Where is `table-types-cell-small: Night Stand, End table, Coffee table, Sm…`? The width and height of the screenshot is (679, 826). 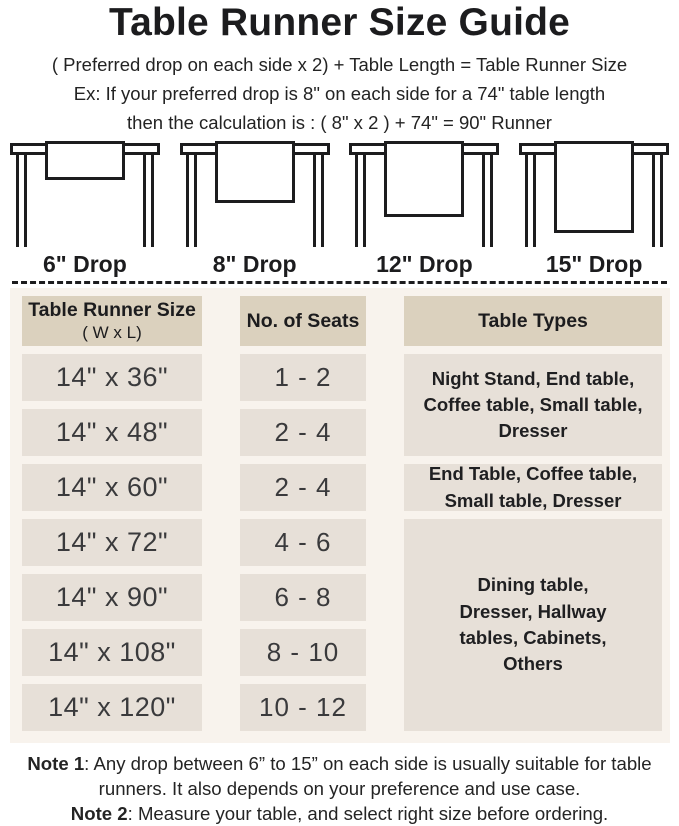 table-types-cell-small: Night Stand, End table, Coffee table, Sm… is located at coordinates (533, 405).